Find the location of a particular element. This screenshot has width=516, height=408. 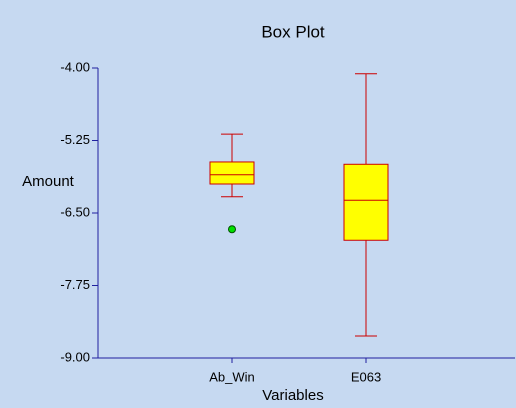

outlier is located at coordinates (232, 229).